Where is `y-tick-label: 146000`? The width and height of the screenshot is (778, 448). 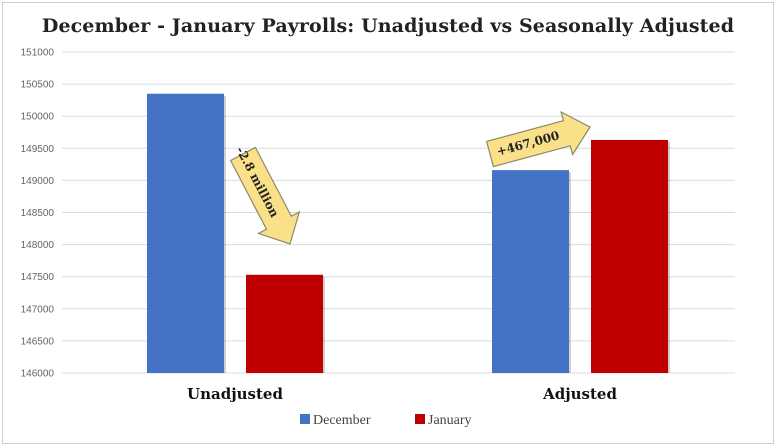
y-tick-label: 146000 is located at coordinates (38, 374).